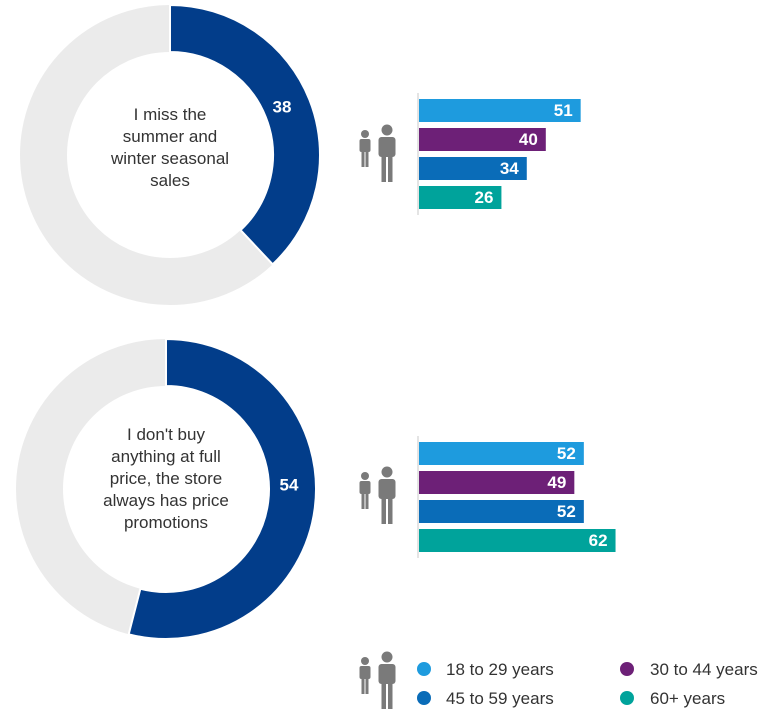  Describe the element at coordinates (687, 698) in the screenshot. I see `legend-label-60-plus: 60+ years` at that location.